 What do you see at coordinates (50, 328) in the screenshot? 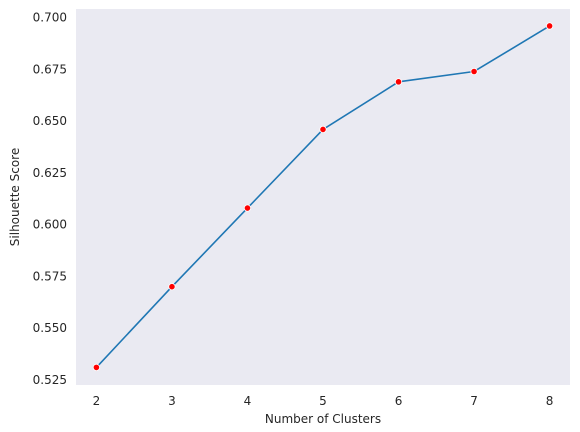
I see `y-tick-label: 0.550` at bounding box center [50, 328].